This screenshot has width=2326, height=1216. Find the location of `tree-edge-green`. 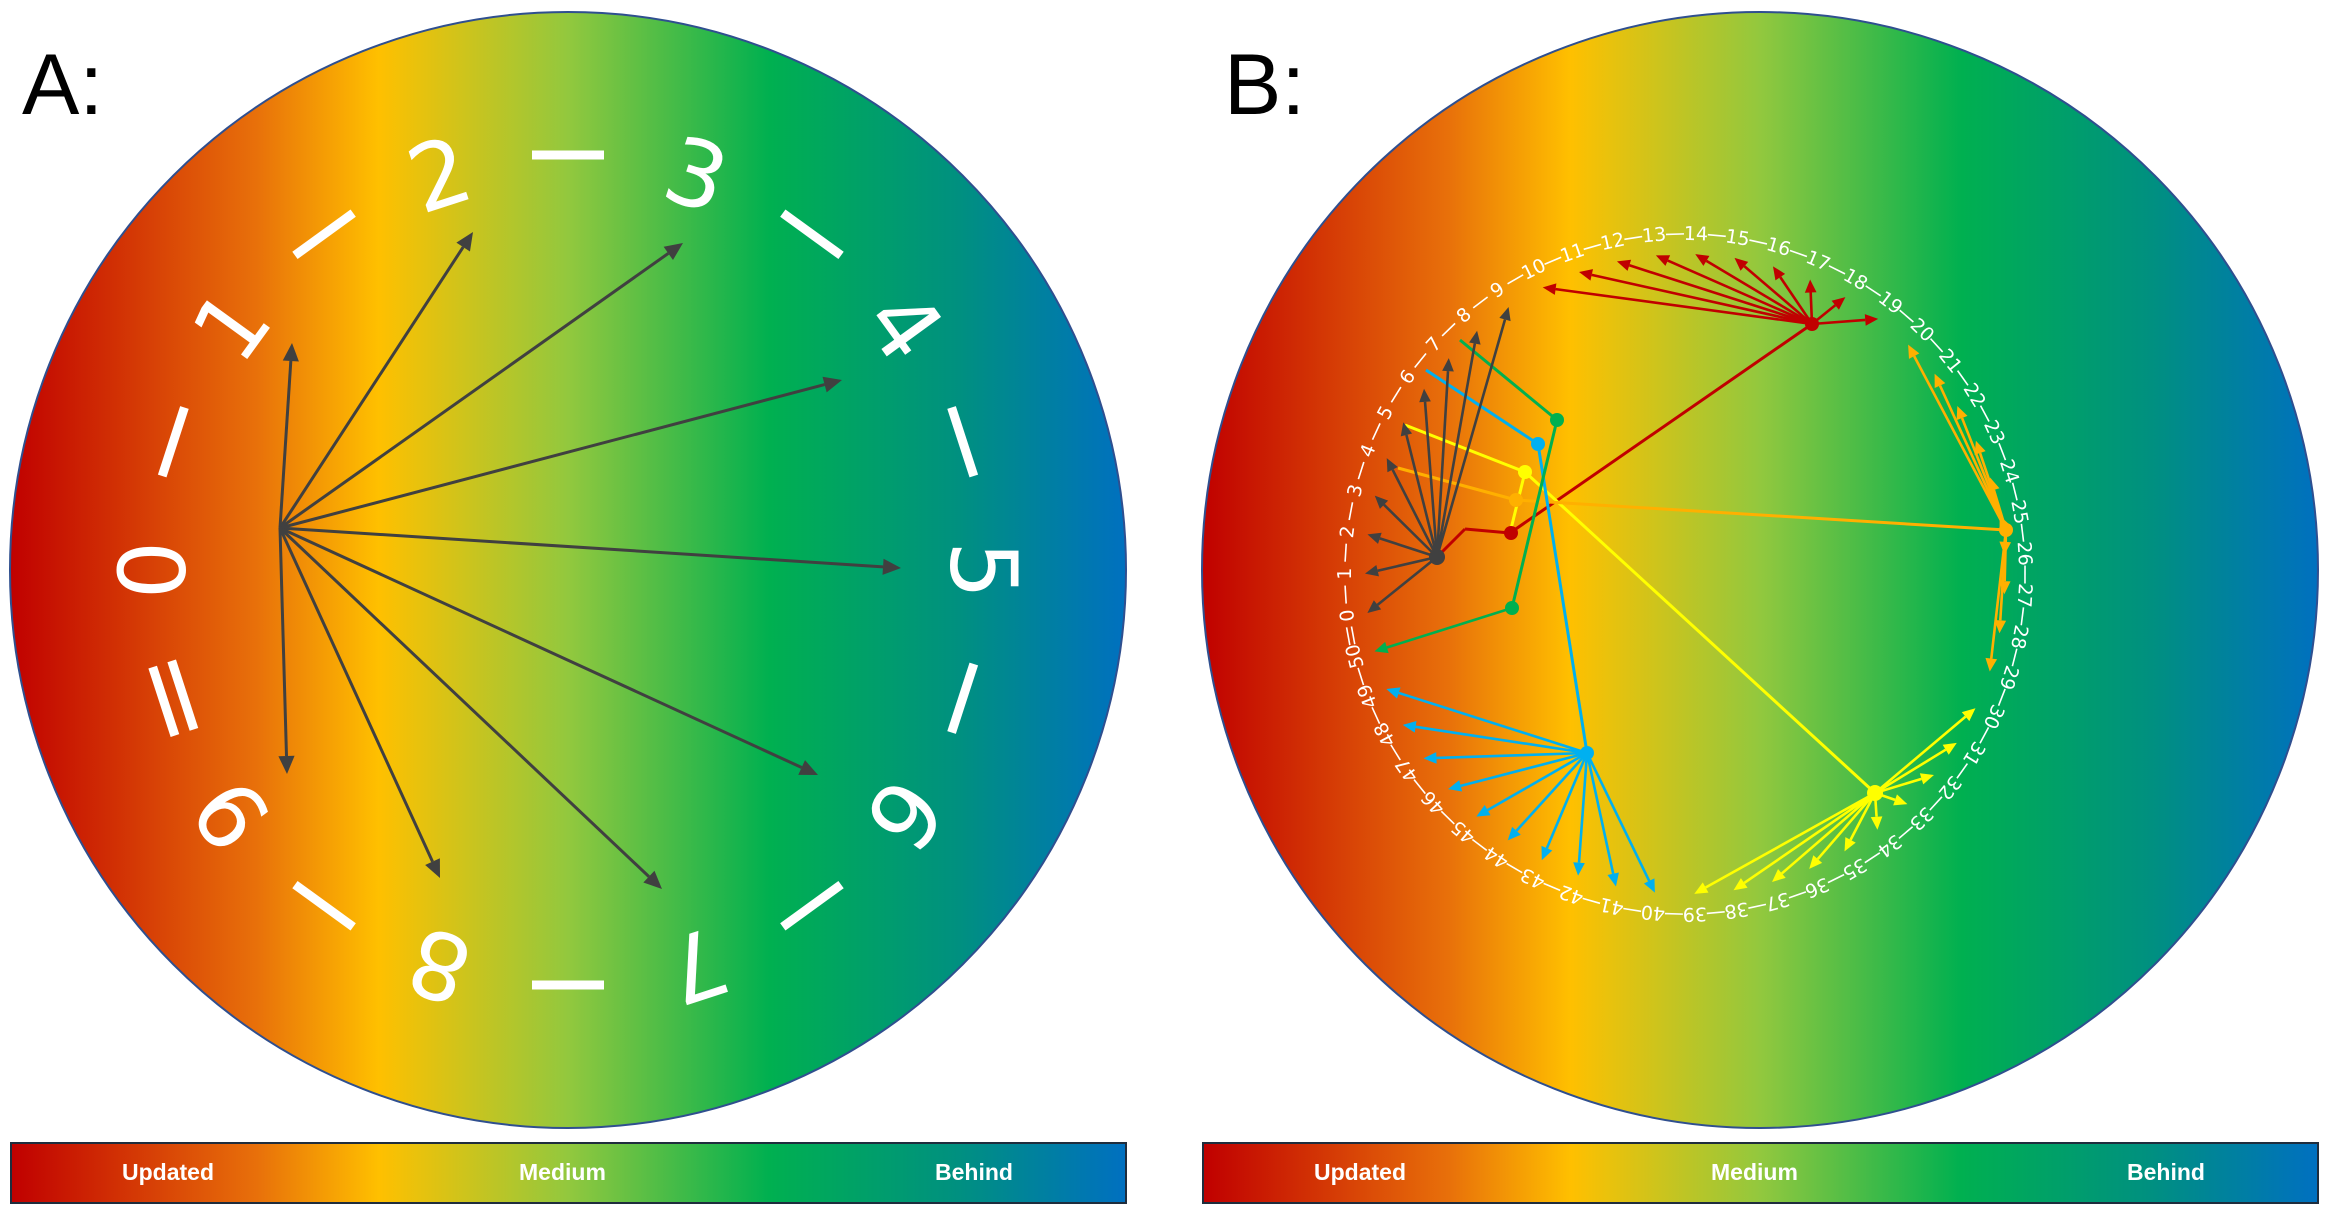

tree-edge-green is located at coordinates (1534, 514).